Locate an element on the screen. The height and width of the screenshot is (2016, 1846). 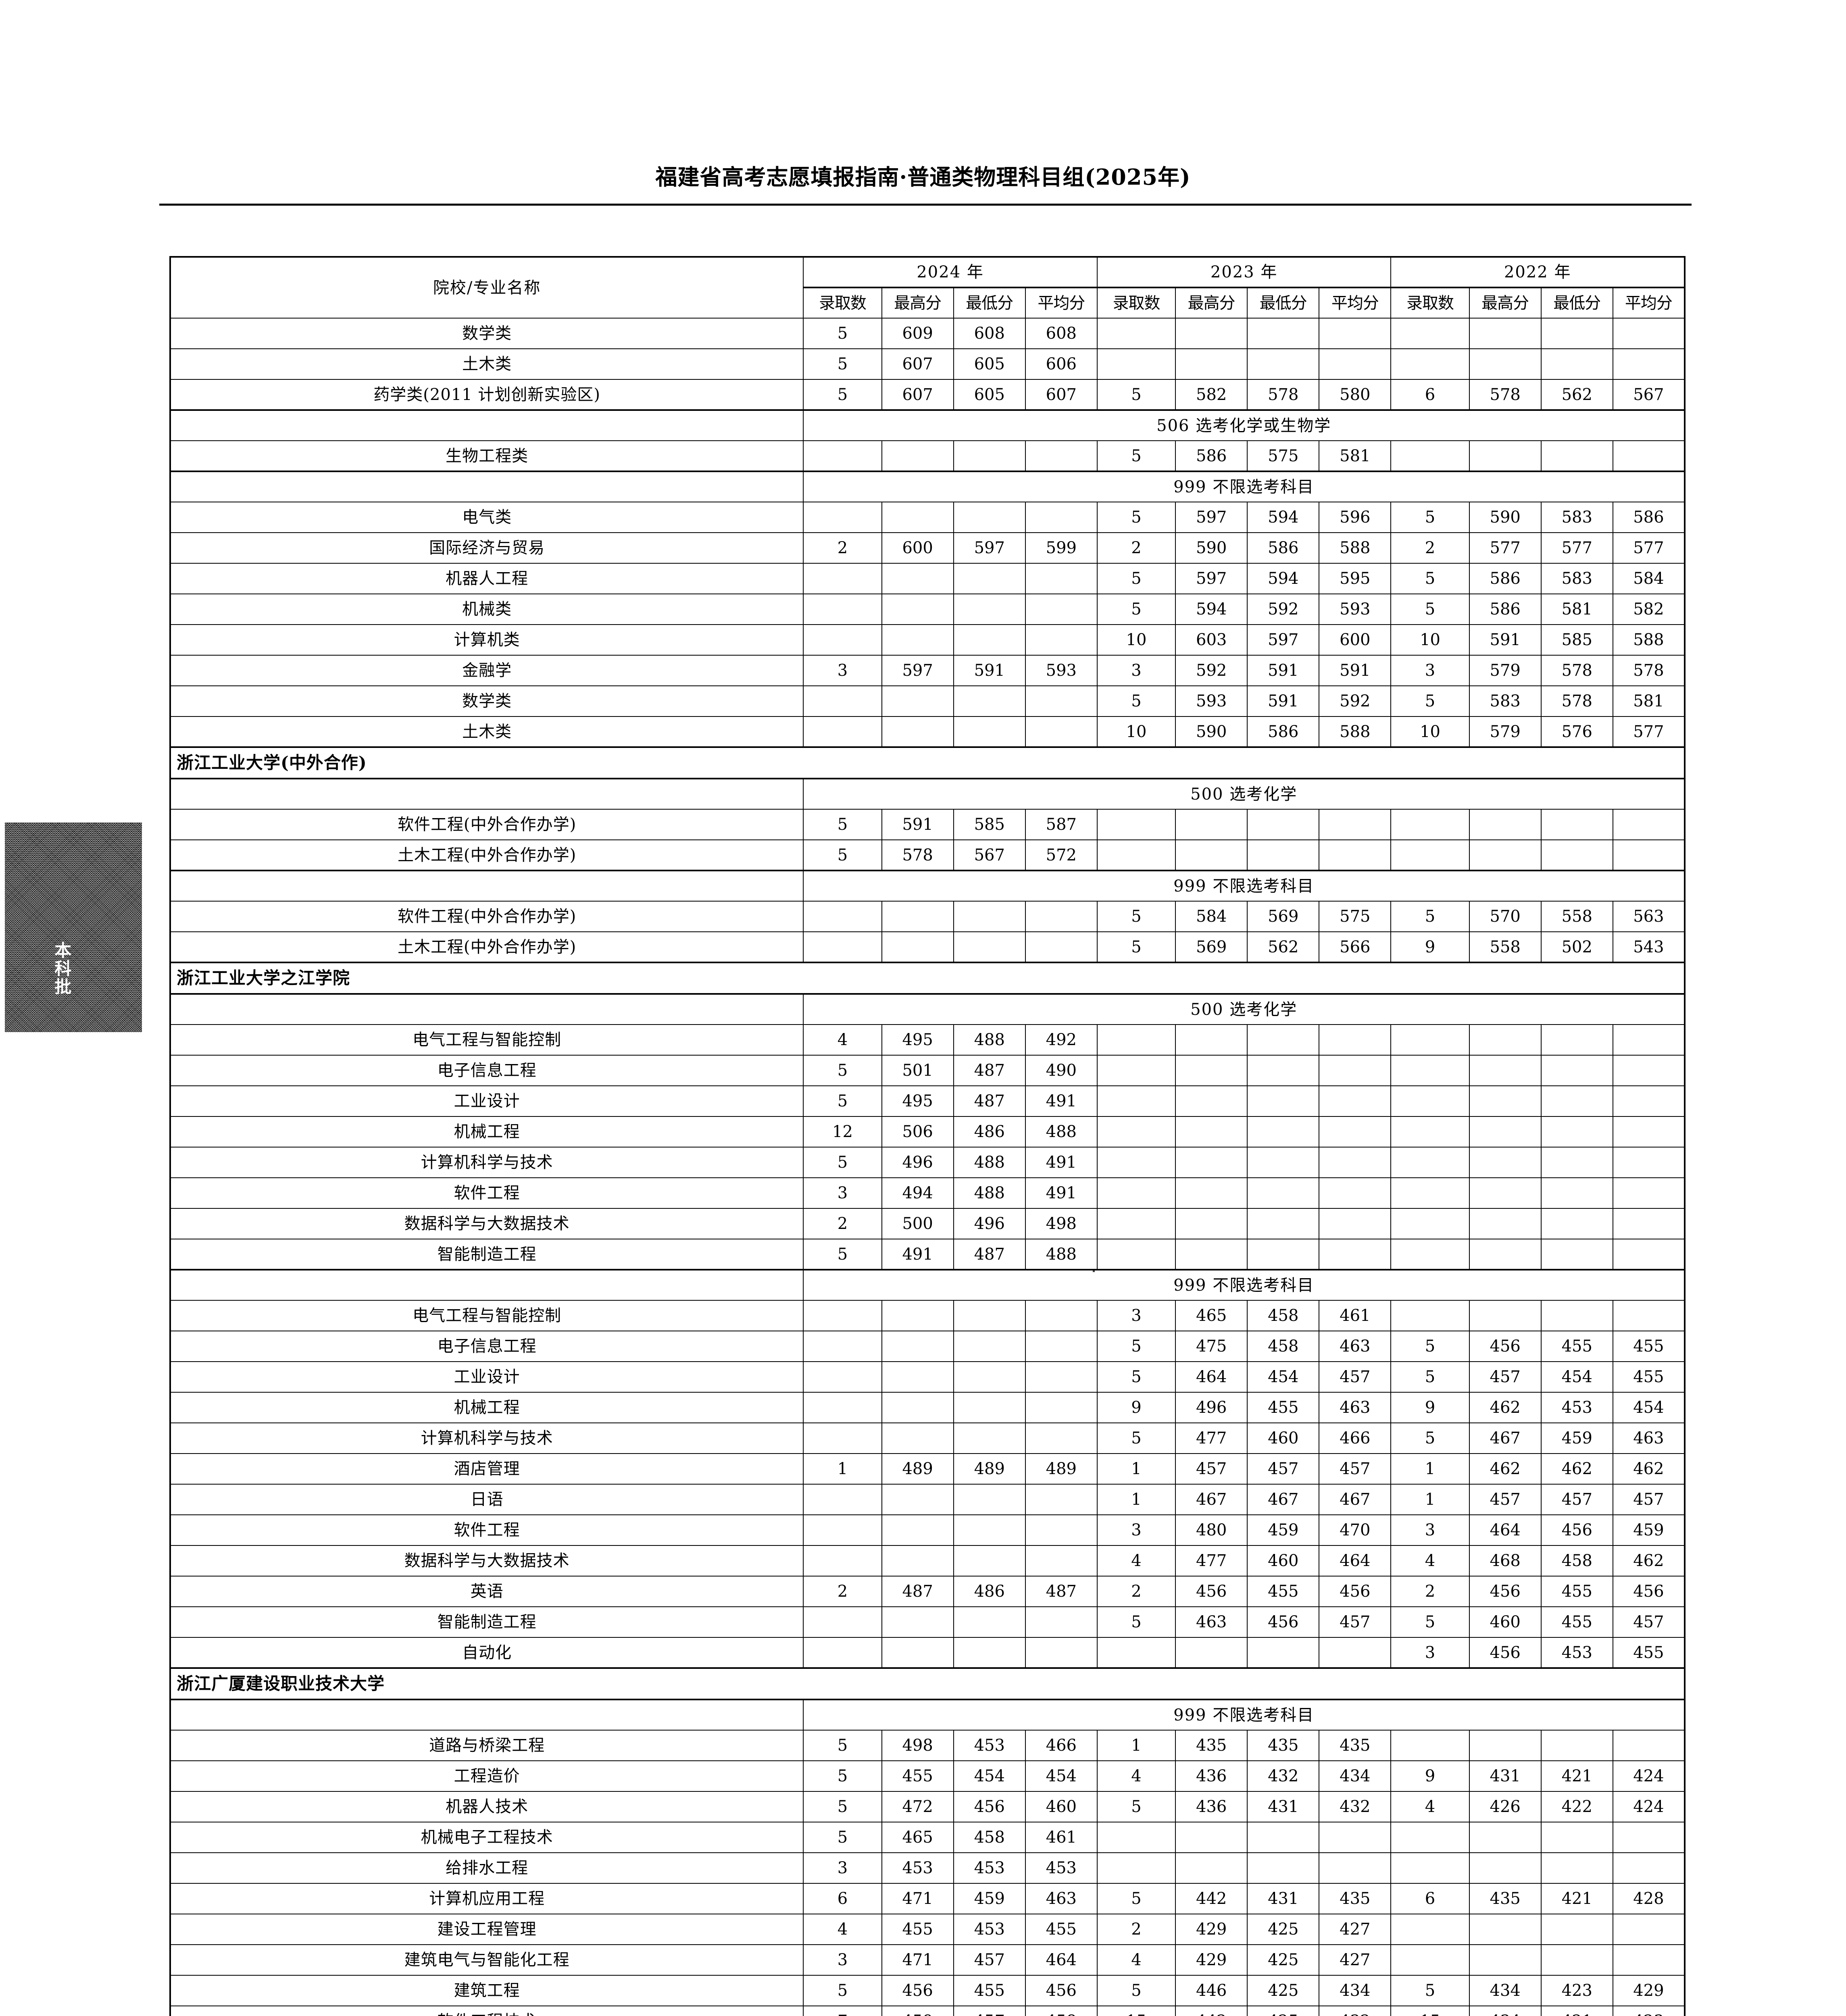
cell-2022-min: 458 is located at coordinates (1576, 1561).